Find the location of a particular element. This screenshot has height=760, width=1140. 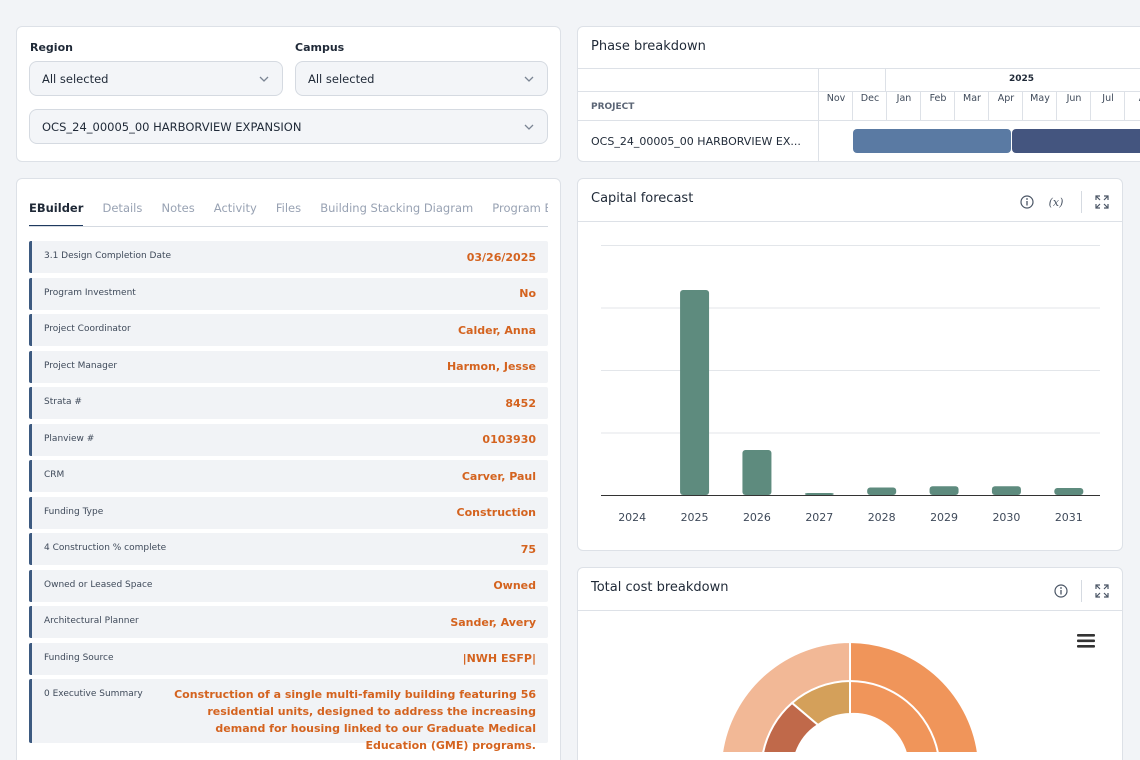

field-value: Calder, Anna is located at coordinates (496, 330).